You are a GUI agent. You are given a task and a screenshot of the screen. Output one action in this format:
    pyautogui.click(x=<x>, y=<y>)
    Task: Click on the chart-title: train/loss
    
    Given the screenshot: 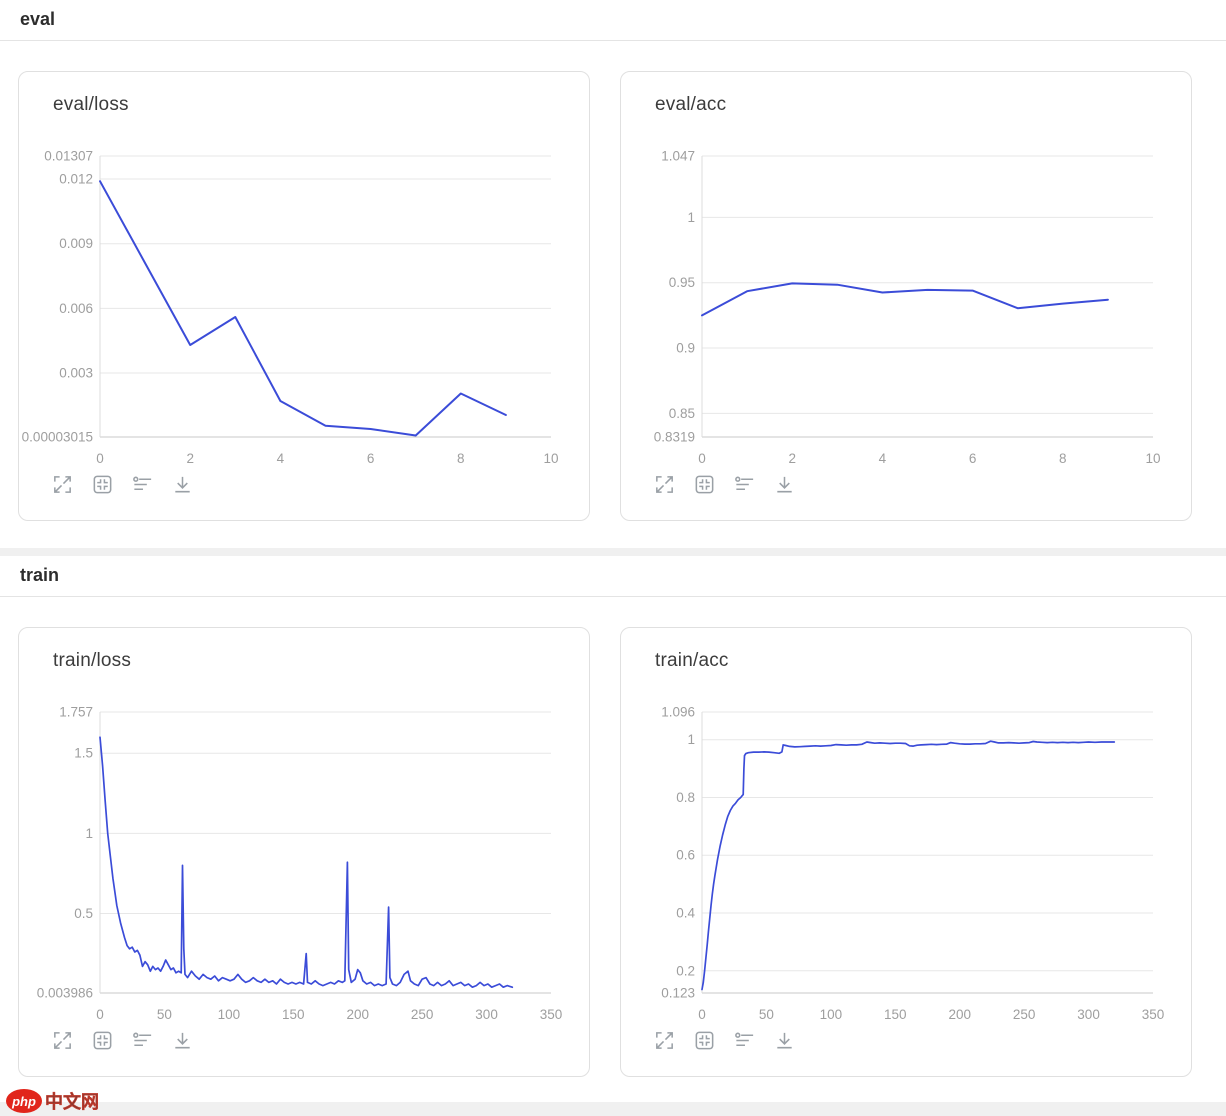 What is the action you would take?
    pyautogui.click(x=92, y=660)
    